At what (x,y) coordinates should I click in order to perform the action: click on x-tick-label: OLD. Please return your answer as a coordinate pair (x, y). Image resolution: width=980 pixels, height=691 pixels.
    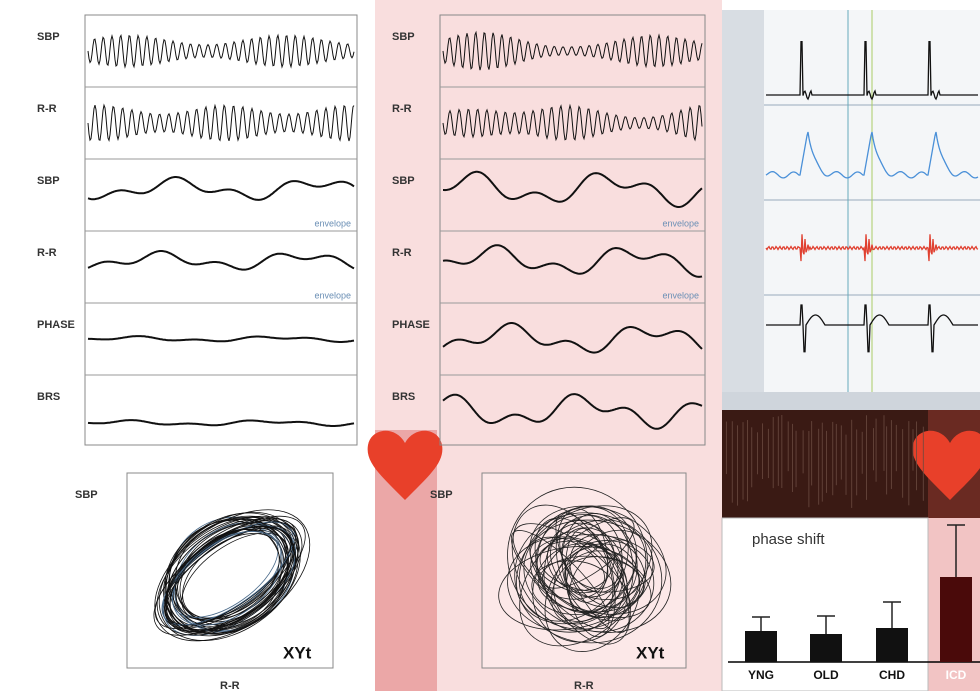
    Looking at the image, I should click on (826, 675).